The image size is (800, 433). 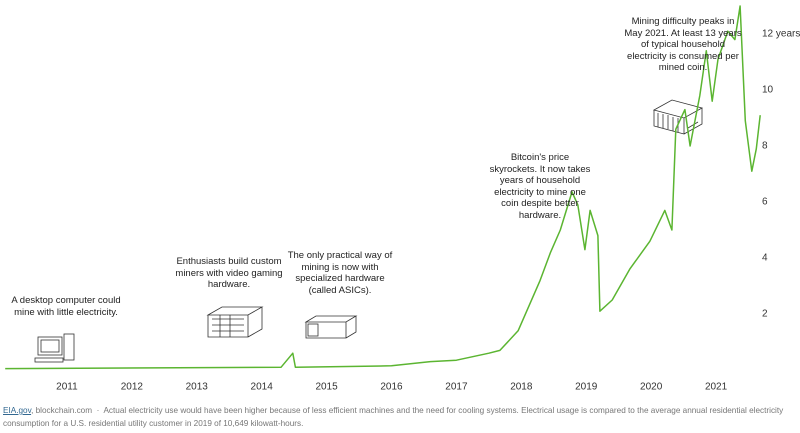 What do you see at coordinates (67, 387) in the screenshot?
I see `x-tick-label: 2011` at bounding box center [67, 387].